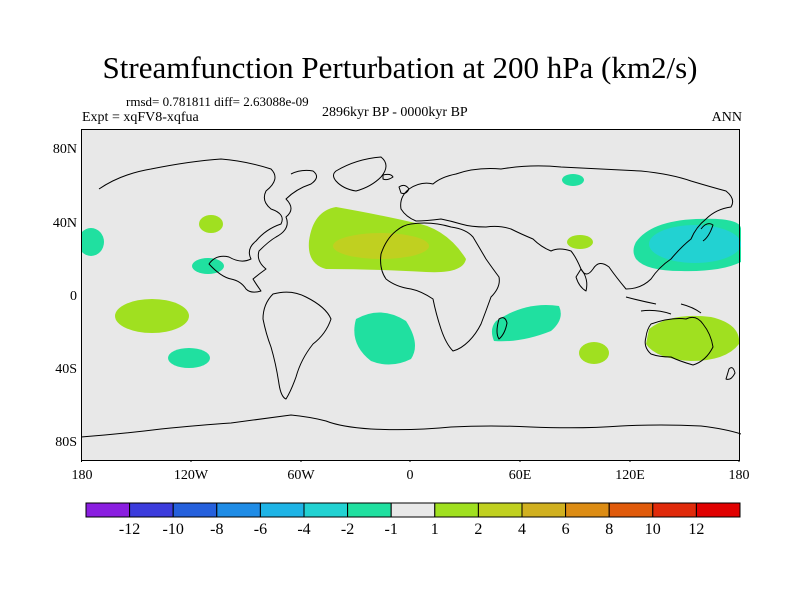  I want to click on colorbar-label: -6, so click(260, 529).